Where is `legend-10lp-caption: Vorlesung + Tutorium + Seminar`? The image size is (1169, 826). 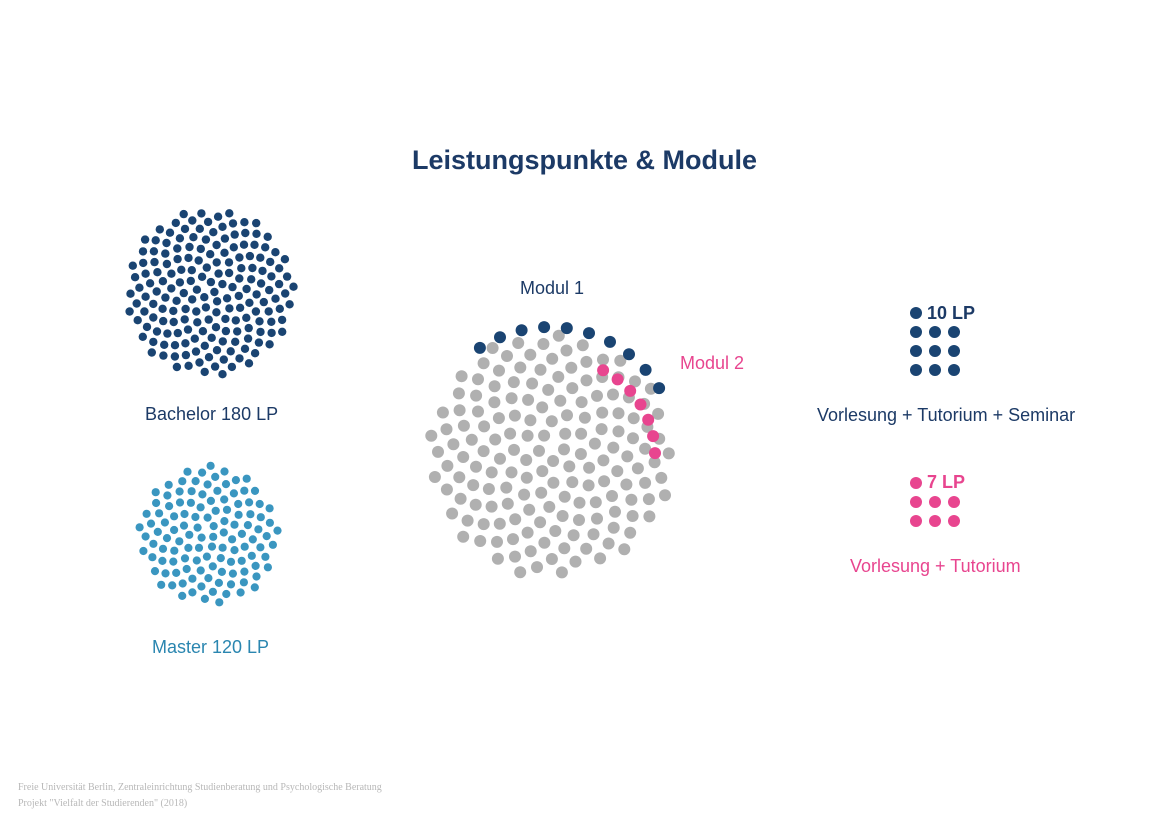
legend-10lp-caption: Vorlesung + Tutorium + Seminar is located at coordinates (946, 415).